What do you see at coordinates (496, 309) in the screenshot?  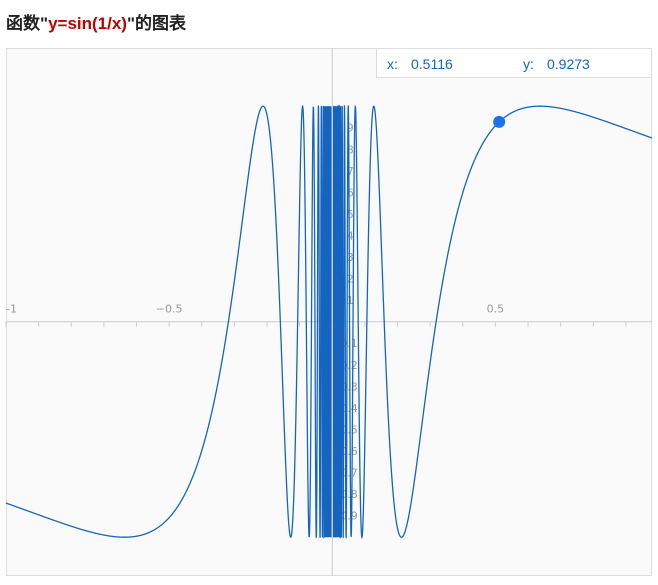 I see `x-tick-label: 0.5` at bounding box center [496, 309].